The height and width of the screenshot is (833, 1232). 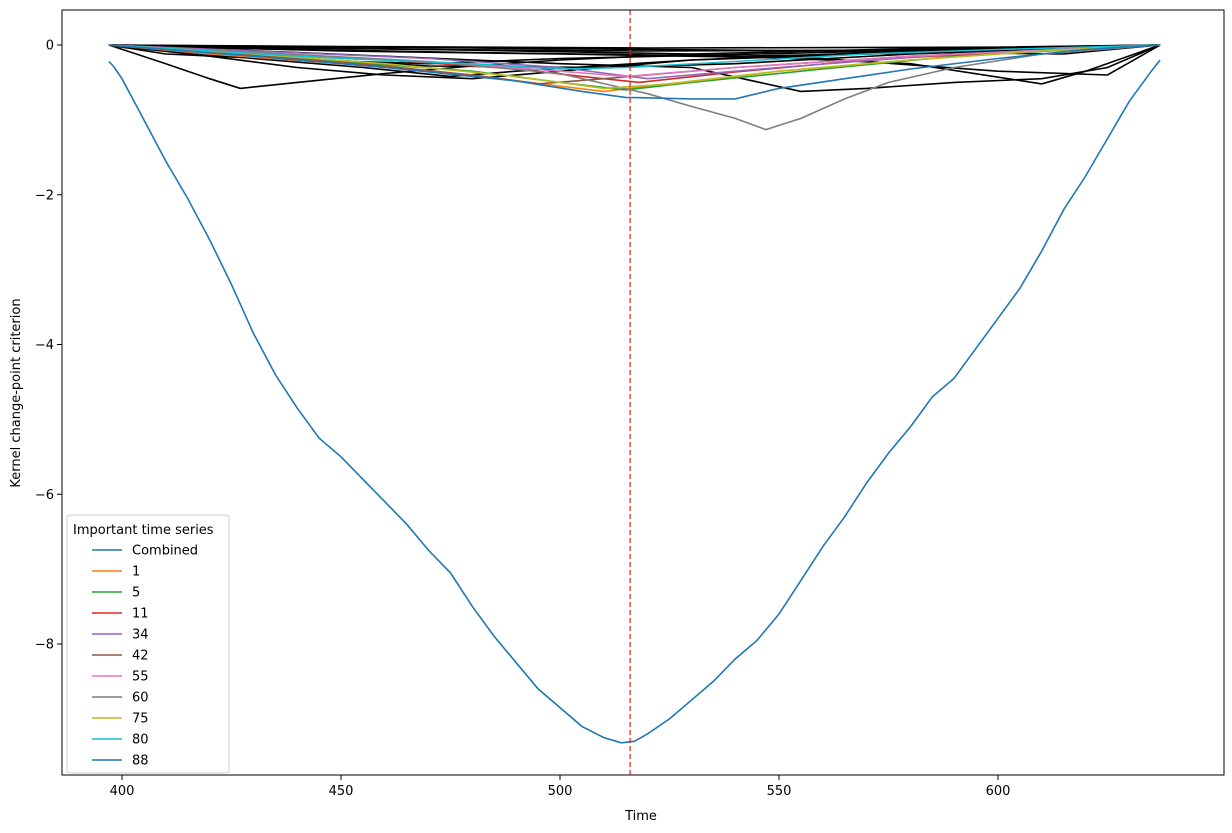 I want to click on x-tick-label: 550, so click(x=779, y=791).